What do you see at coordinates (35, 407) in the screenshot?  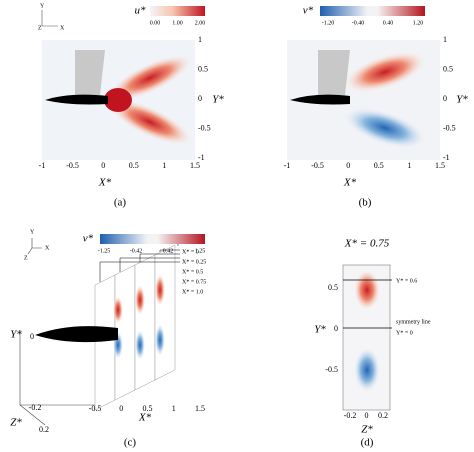 I see `z-tick: -0.2` at bounding box center [35, 407].